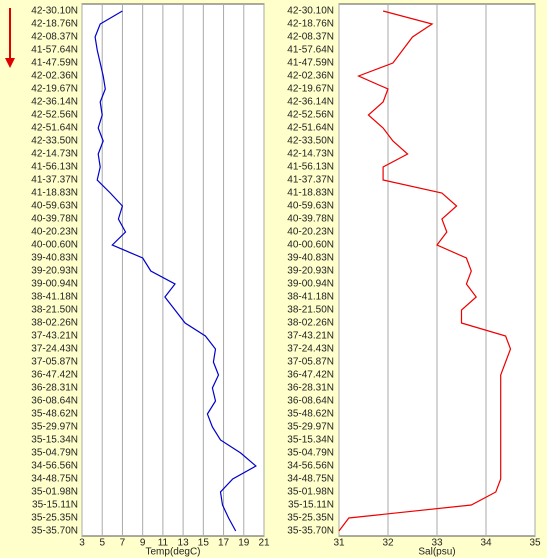 This screenshot has width=547, height=558. What do you see at coordinates (224, 543) in the screenshot?
I see `x-tick-label: 17` at bounding box center [224, 543].